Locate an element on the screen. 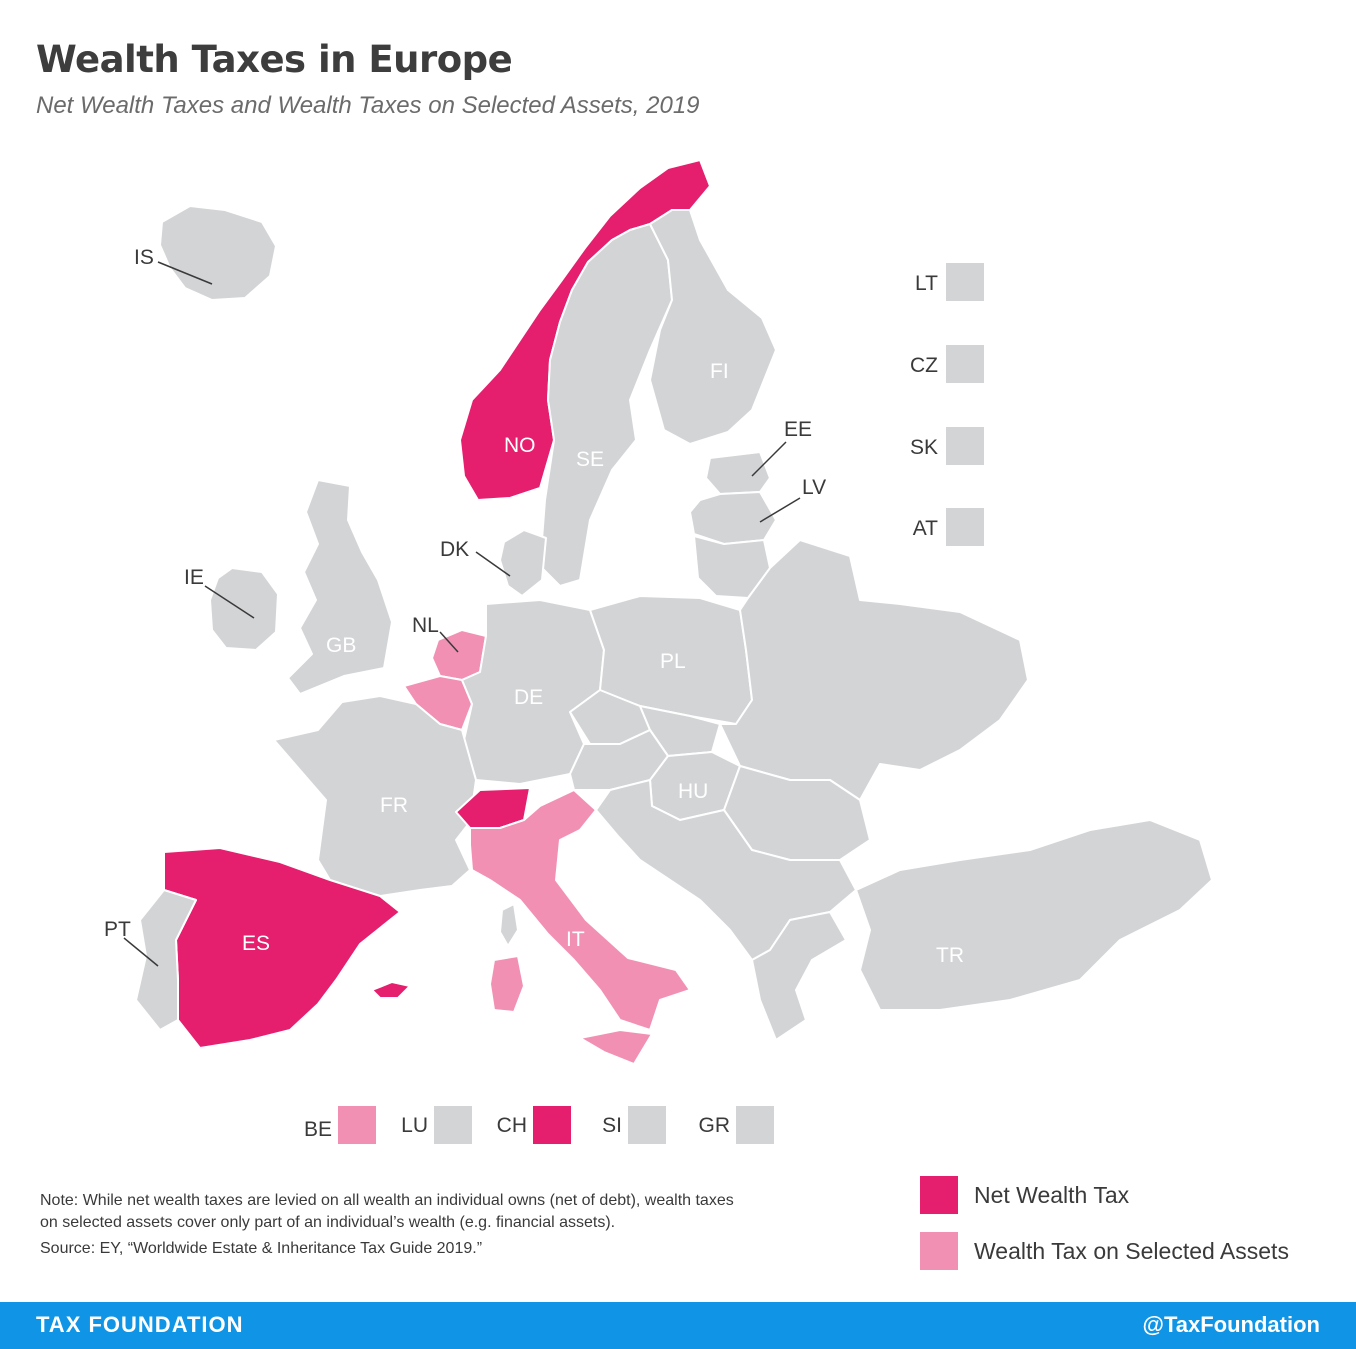 This screenshot has width=1356, height=1349. island-balearic is located at coordinates (391, 990).